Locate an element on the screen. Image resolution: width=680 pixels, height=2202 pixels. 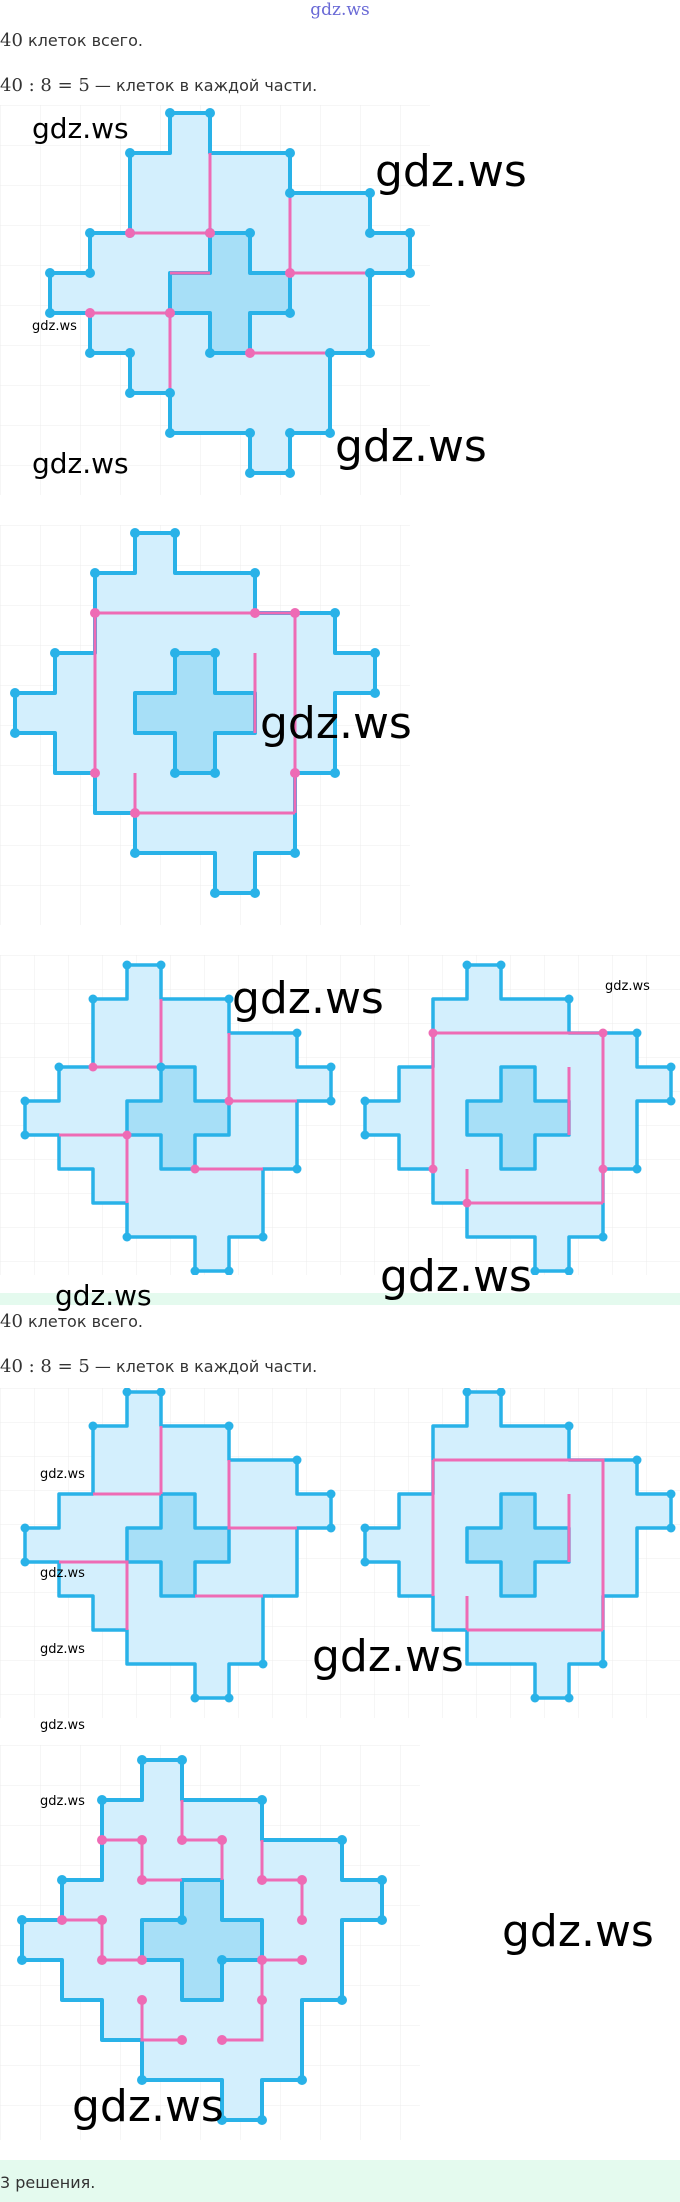
result-band is located at coordinates (340, 2181).